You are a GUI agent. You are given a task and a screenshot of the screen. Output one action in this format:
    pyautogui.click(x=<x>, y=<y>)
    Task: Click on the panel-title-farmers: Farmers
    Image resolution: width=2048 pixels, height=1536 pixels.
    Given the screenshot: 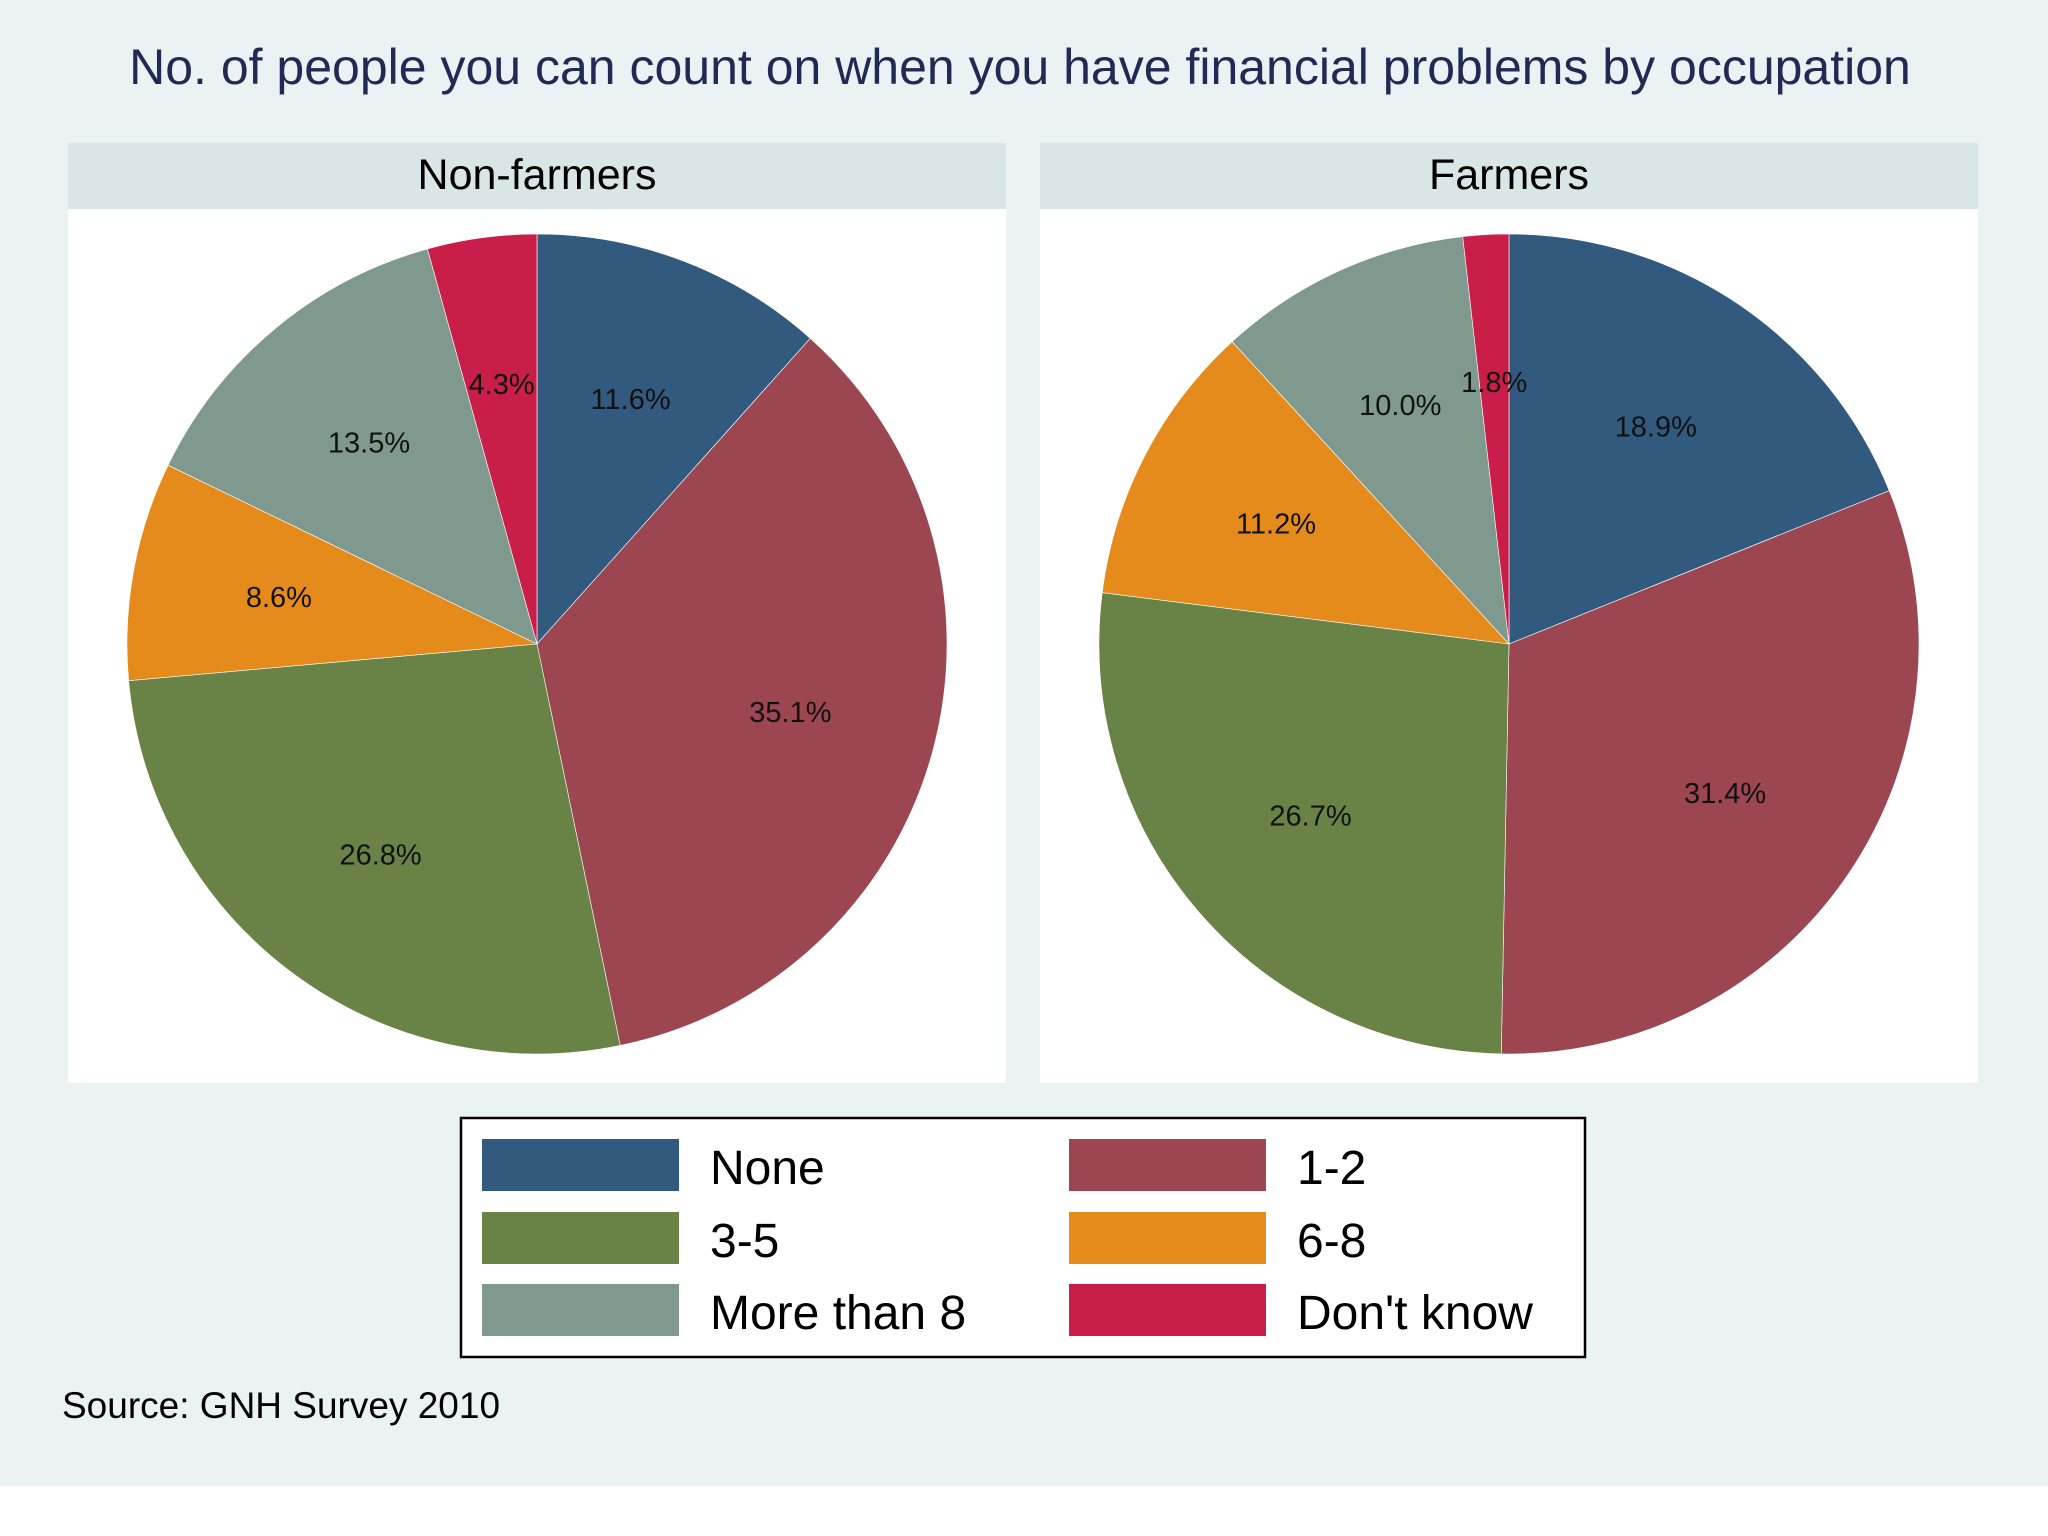 What is the action you would take?
    pyautogui.click(x=1509, y=175)
    